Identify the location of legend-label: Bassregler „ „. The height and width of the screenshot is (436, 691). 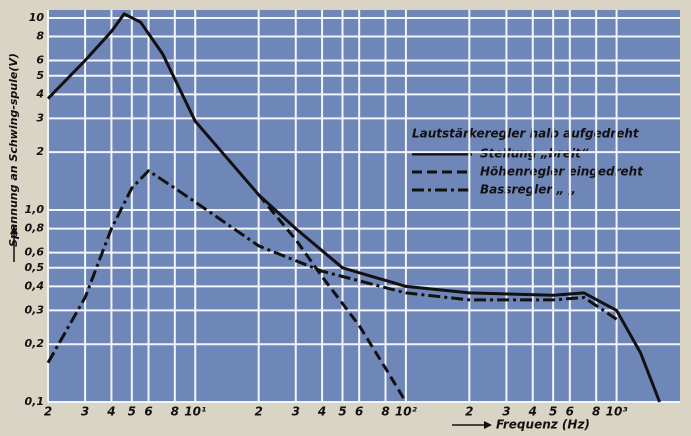
(528, 190).